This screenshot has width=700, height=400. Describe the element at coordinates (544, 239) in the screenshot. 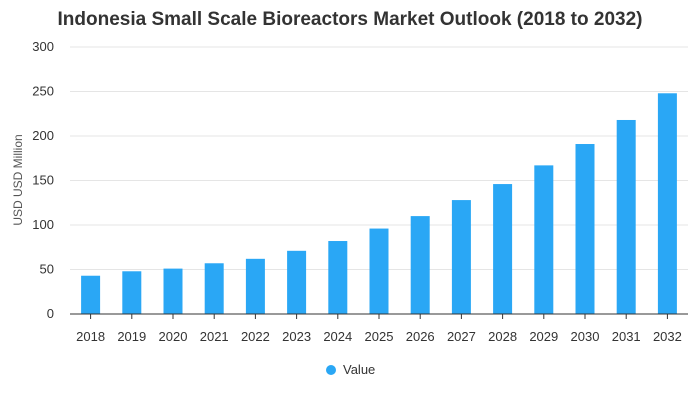

I see `bar-2029` at that location.